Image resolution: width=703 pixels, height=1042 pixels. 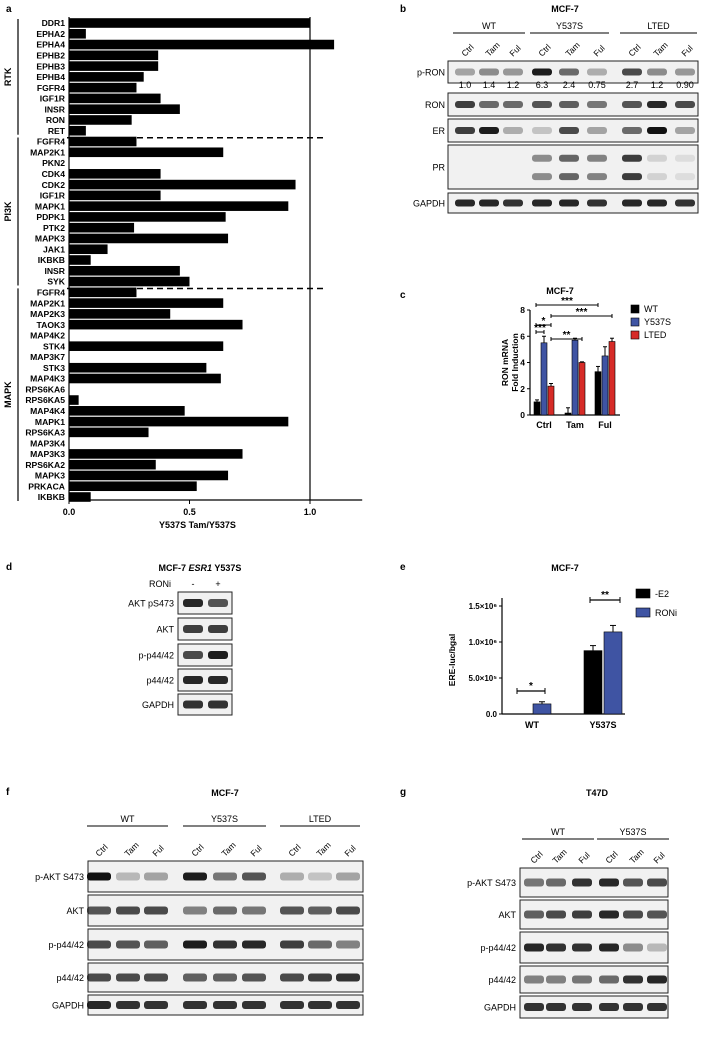 What do you see at coordinates (50, 206) in the screenshot?
I see `category-label-mapk1: MAPK1` at bounding box center [50, 206].